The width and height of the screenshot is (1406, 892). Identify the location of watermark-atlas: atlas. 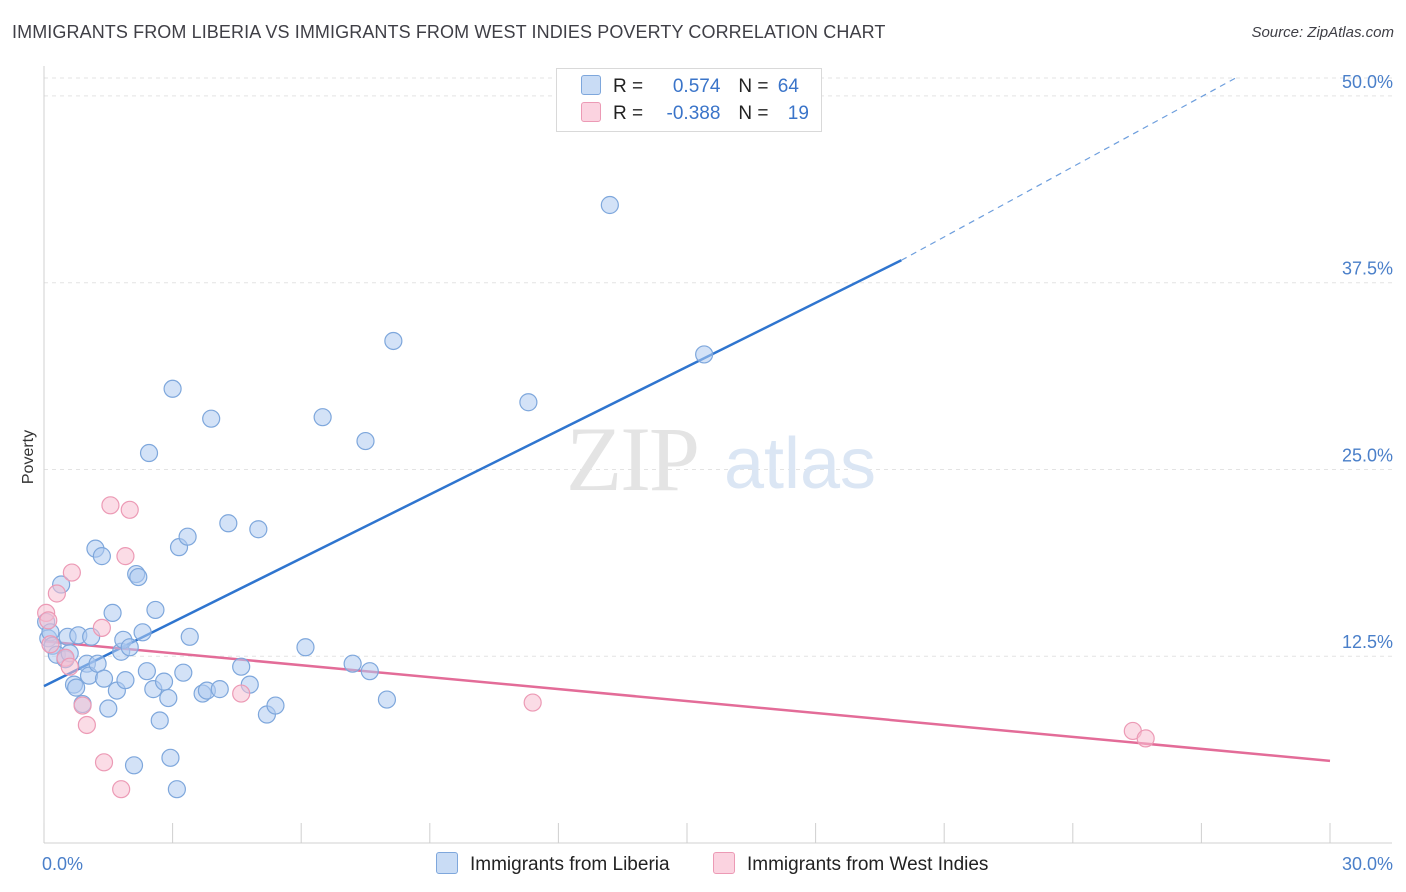
(800, 464).